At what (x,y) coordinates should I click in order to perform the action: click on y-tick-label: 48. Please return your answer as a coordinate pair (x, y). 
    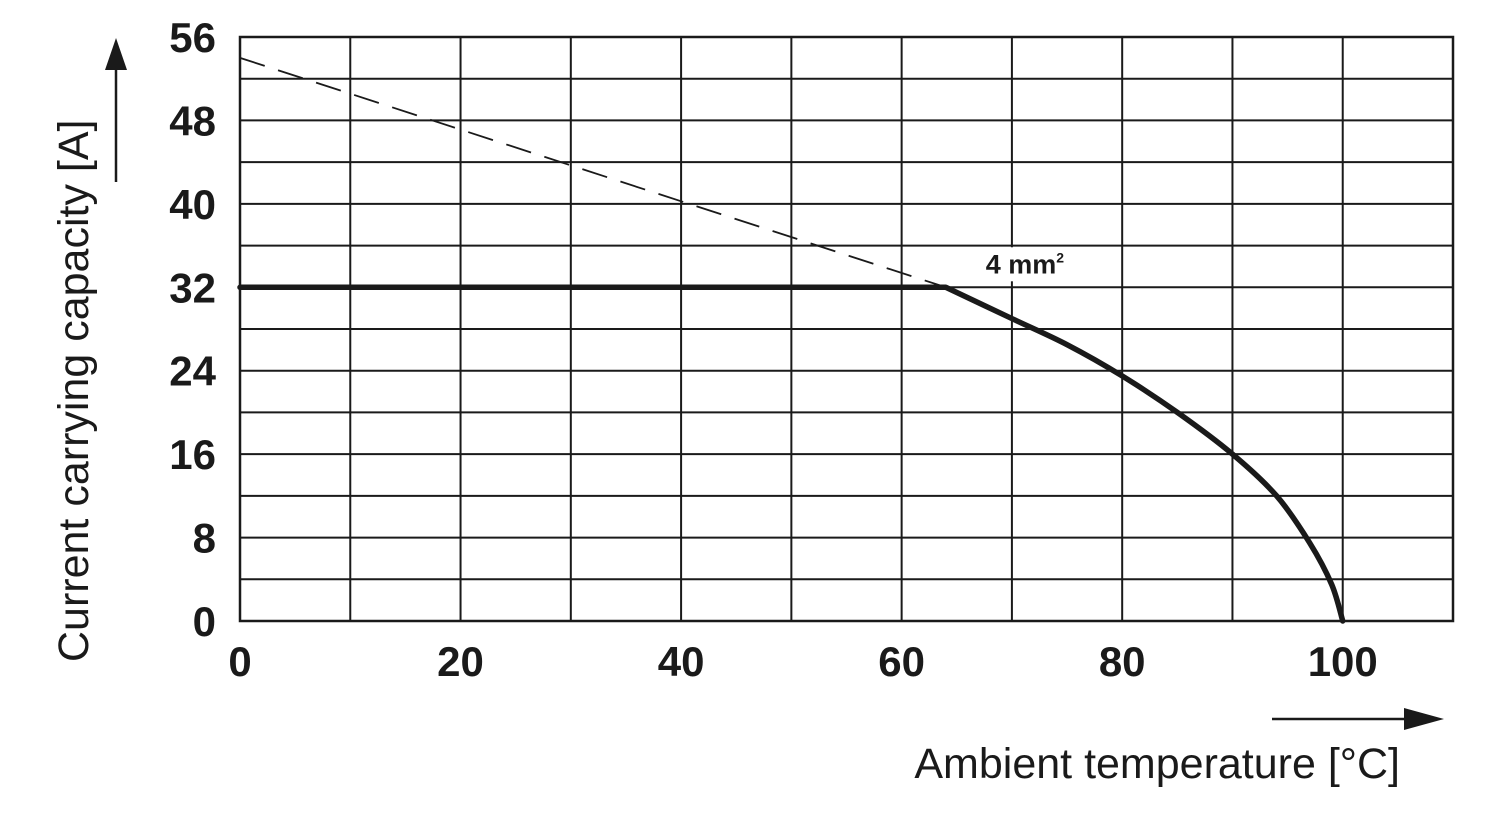
    Looking at the image, I should click on (192, 120).